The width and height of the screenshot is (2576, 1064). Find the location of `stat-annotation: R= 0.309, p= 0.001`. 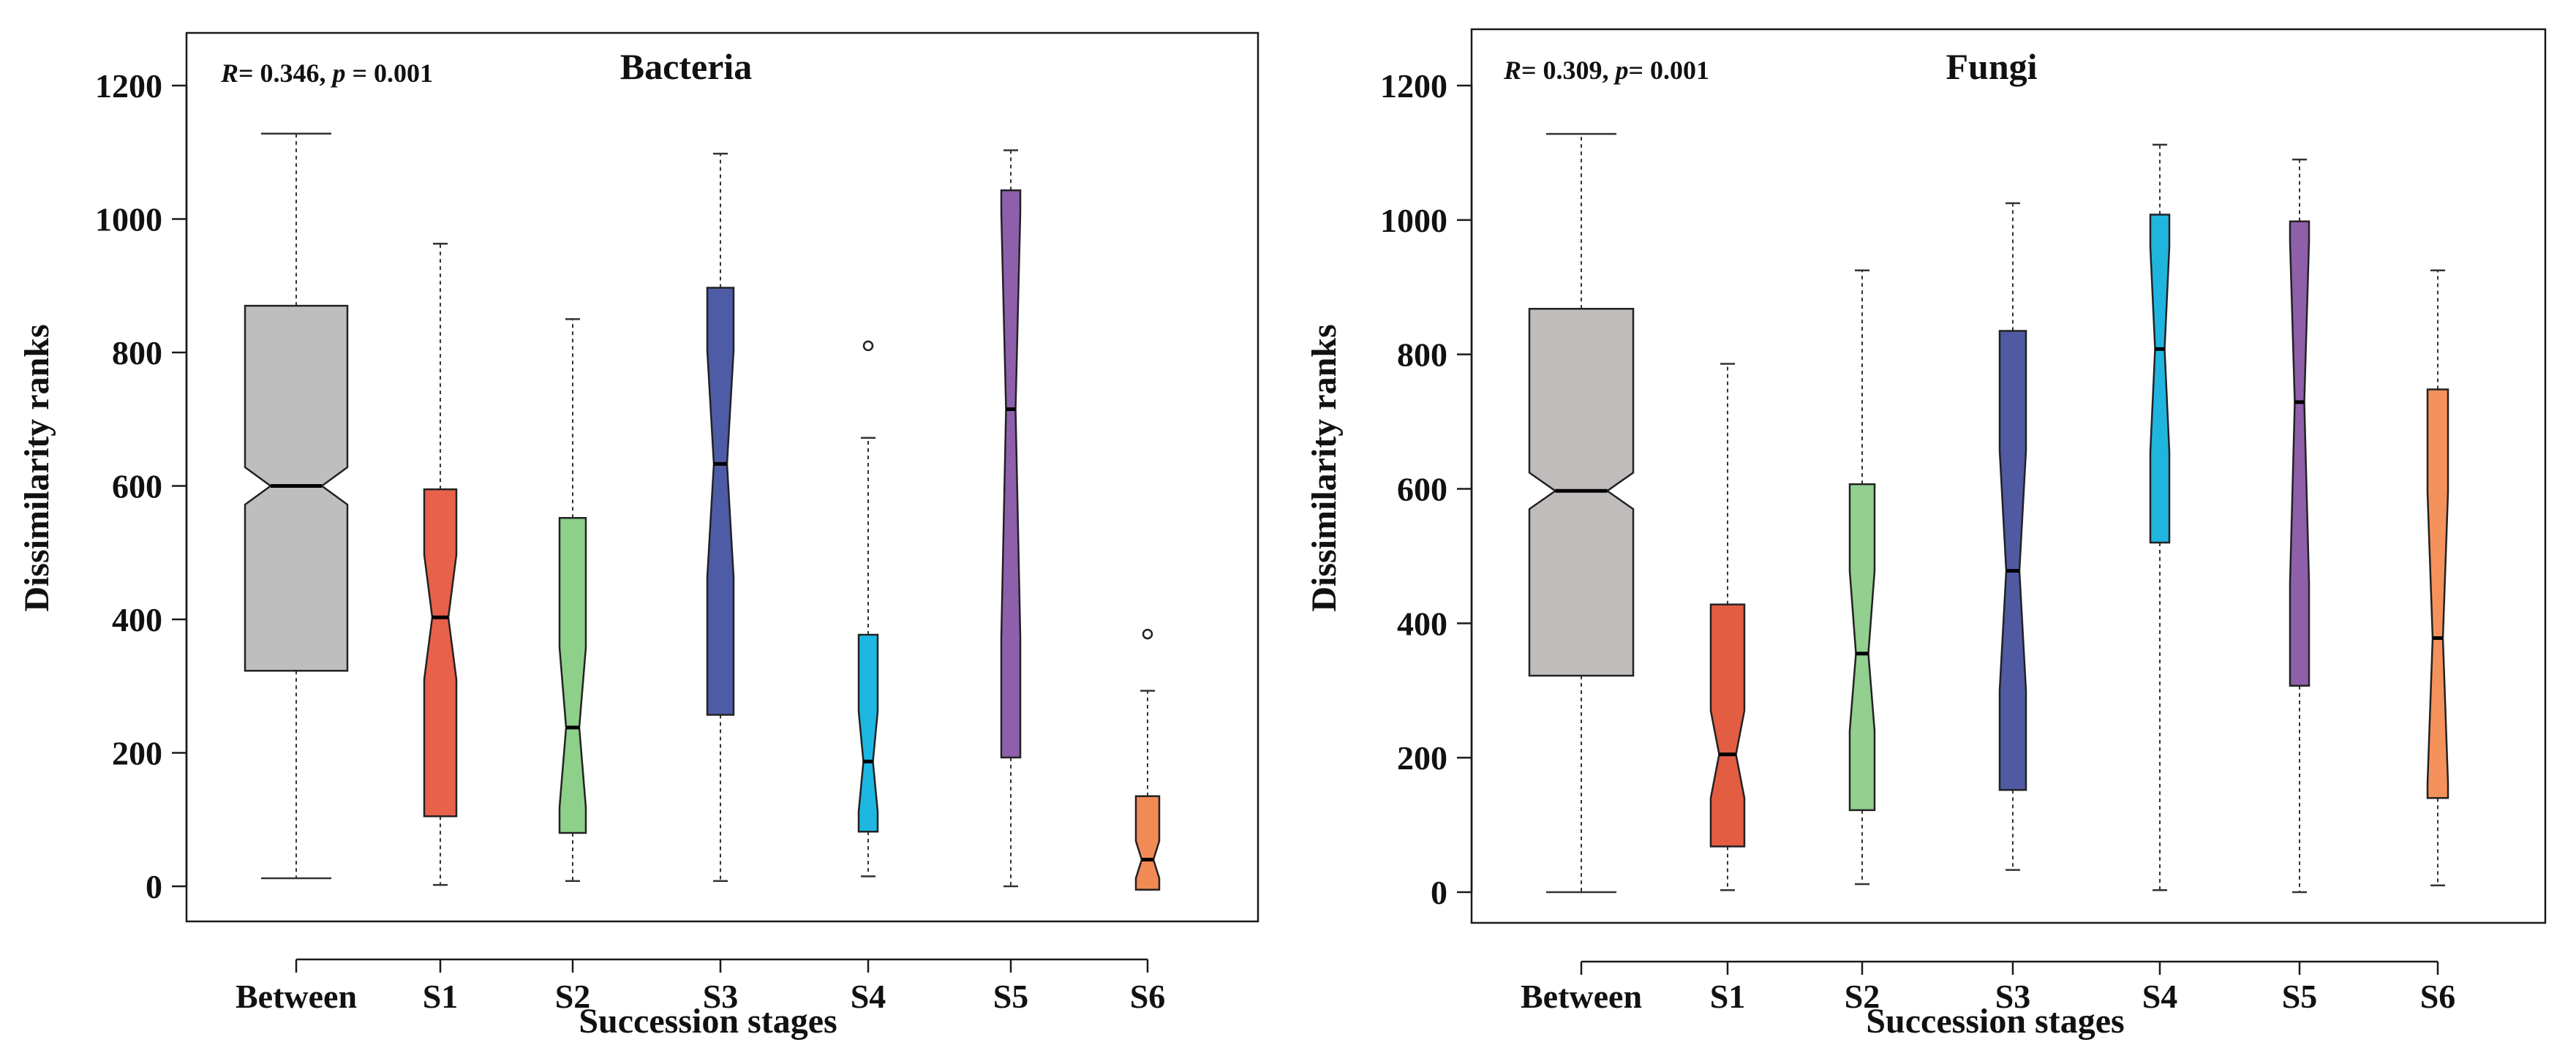

stat-annotation: R= 0.309, p= 0.001 is located at coordinates (1606, 70).